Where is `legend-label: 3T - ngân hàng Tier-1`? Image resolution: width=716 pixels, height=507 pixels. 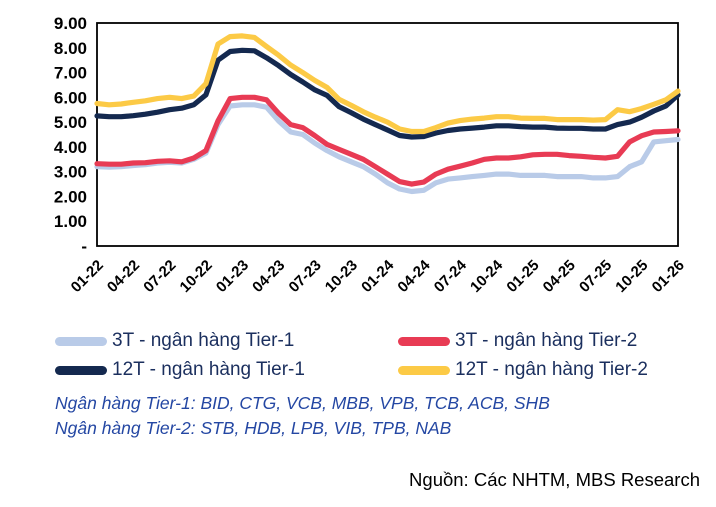 legend-label: 3T - ngân hàng Tier-1 is located at coordinates (203, 340).